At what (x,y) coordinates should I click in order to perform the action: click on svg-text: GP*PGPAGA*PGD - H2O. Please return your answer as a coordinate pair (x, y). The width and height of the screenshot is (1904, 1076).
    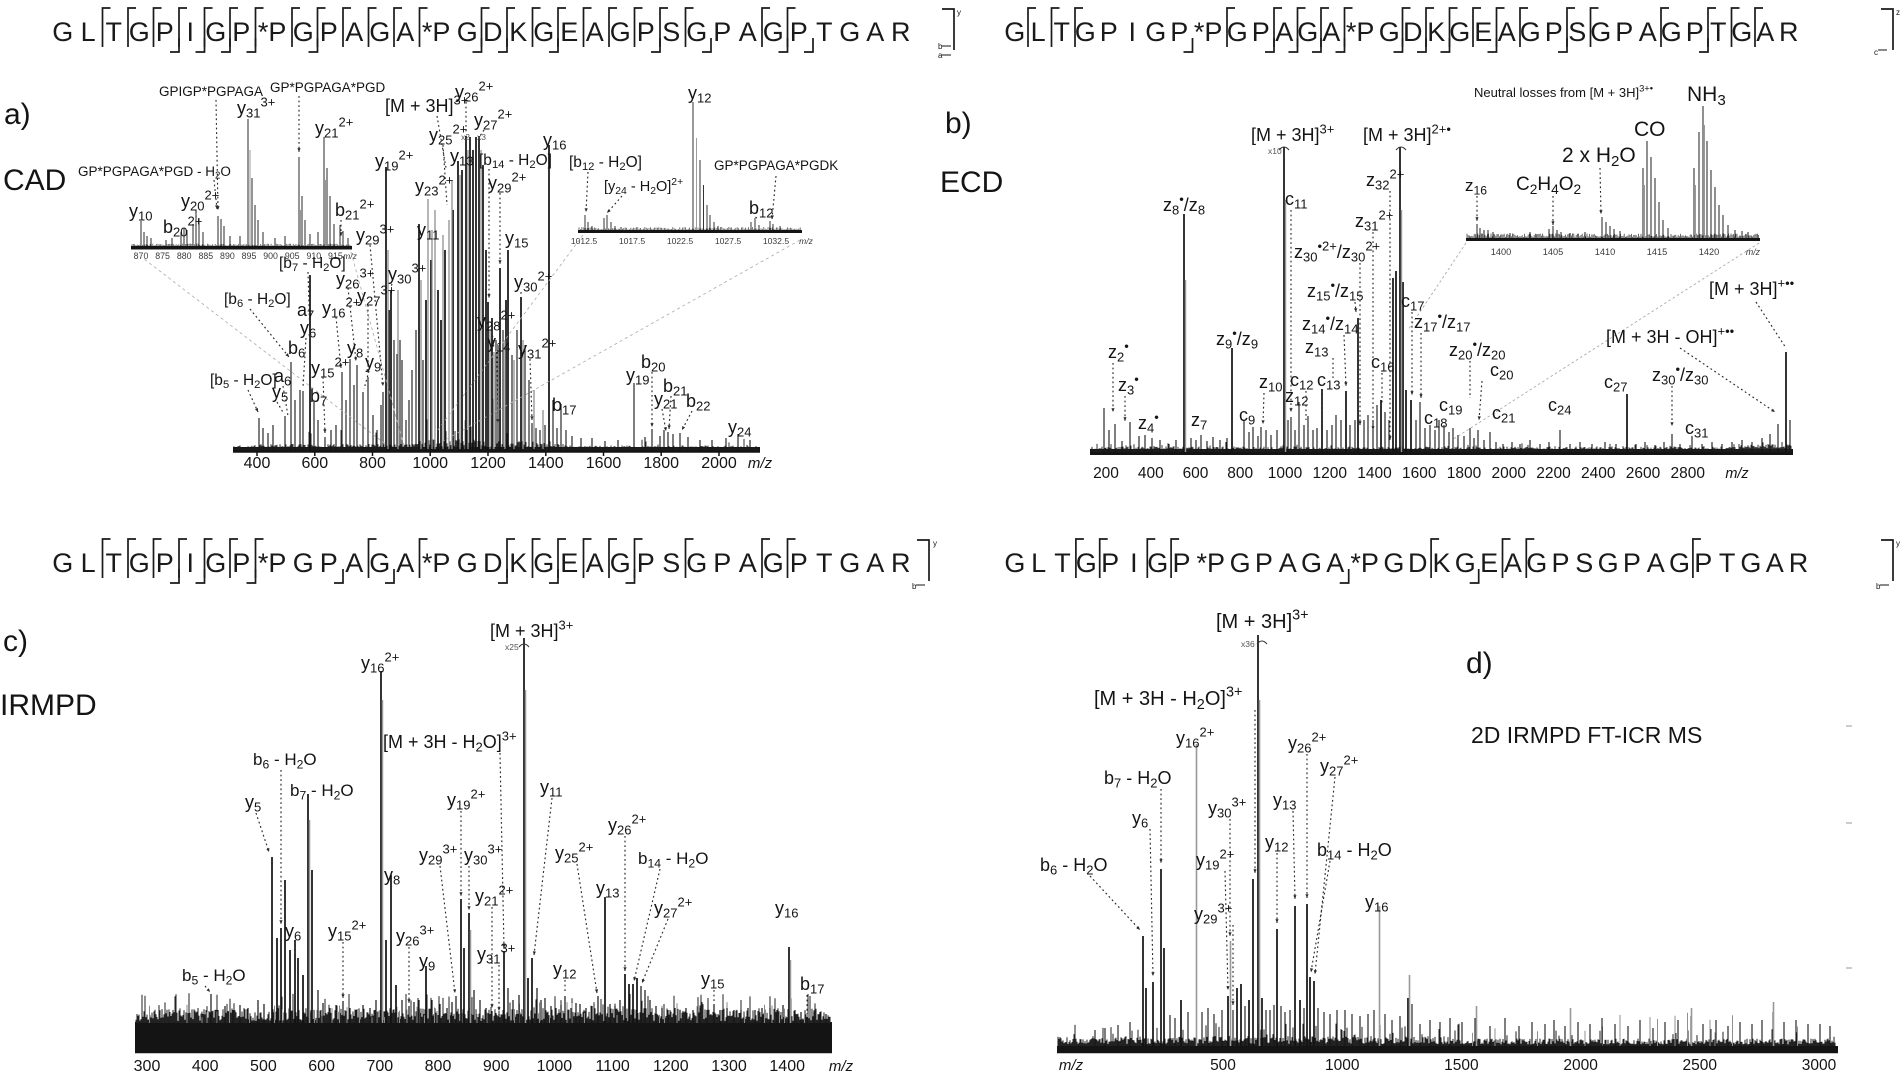
    Looking at the image, I should click on (154, 173).